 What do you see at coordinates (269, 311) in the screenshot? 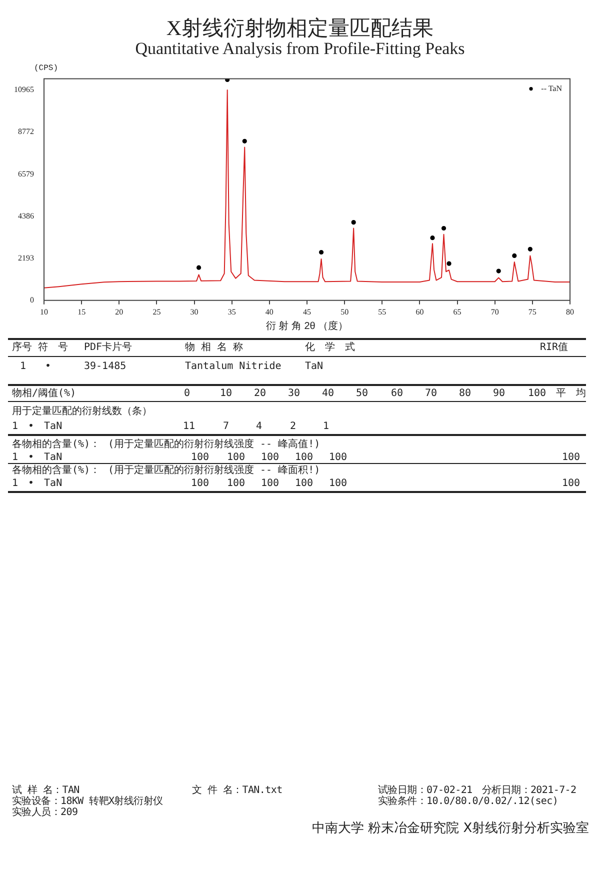
I see `x-tick-label: 40` at bounding box center [269, 311].